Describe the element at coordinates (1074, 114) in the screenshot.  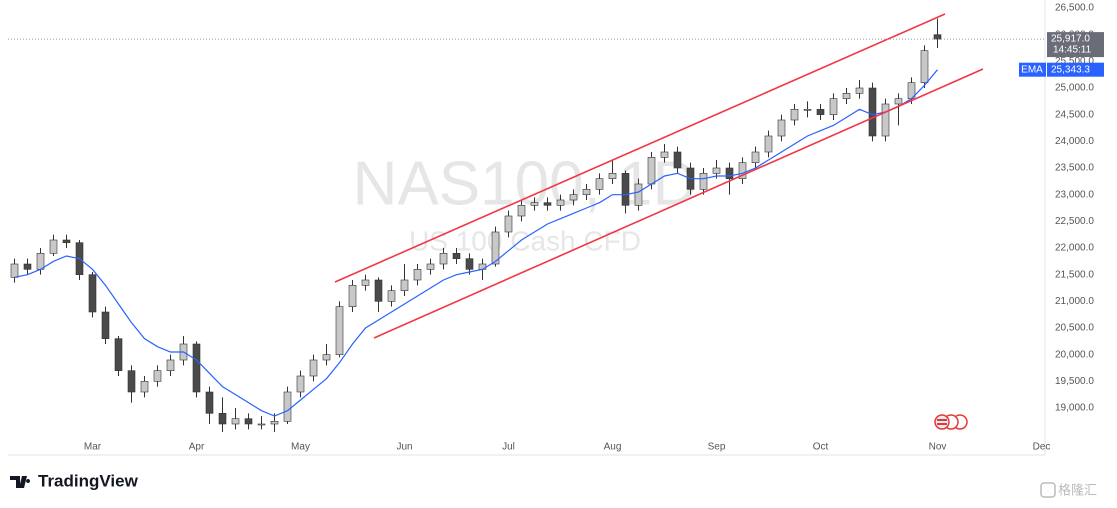
I see `y-tick-label: 24,500.0` at that location.